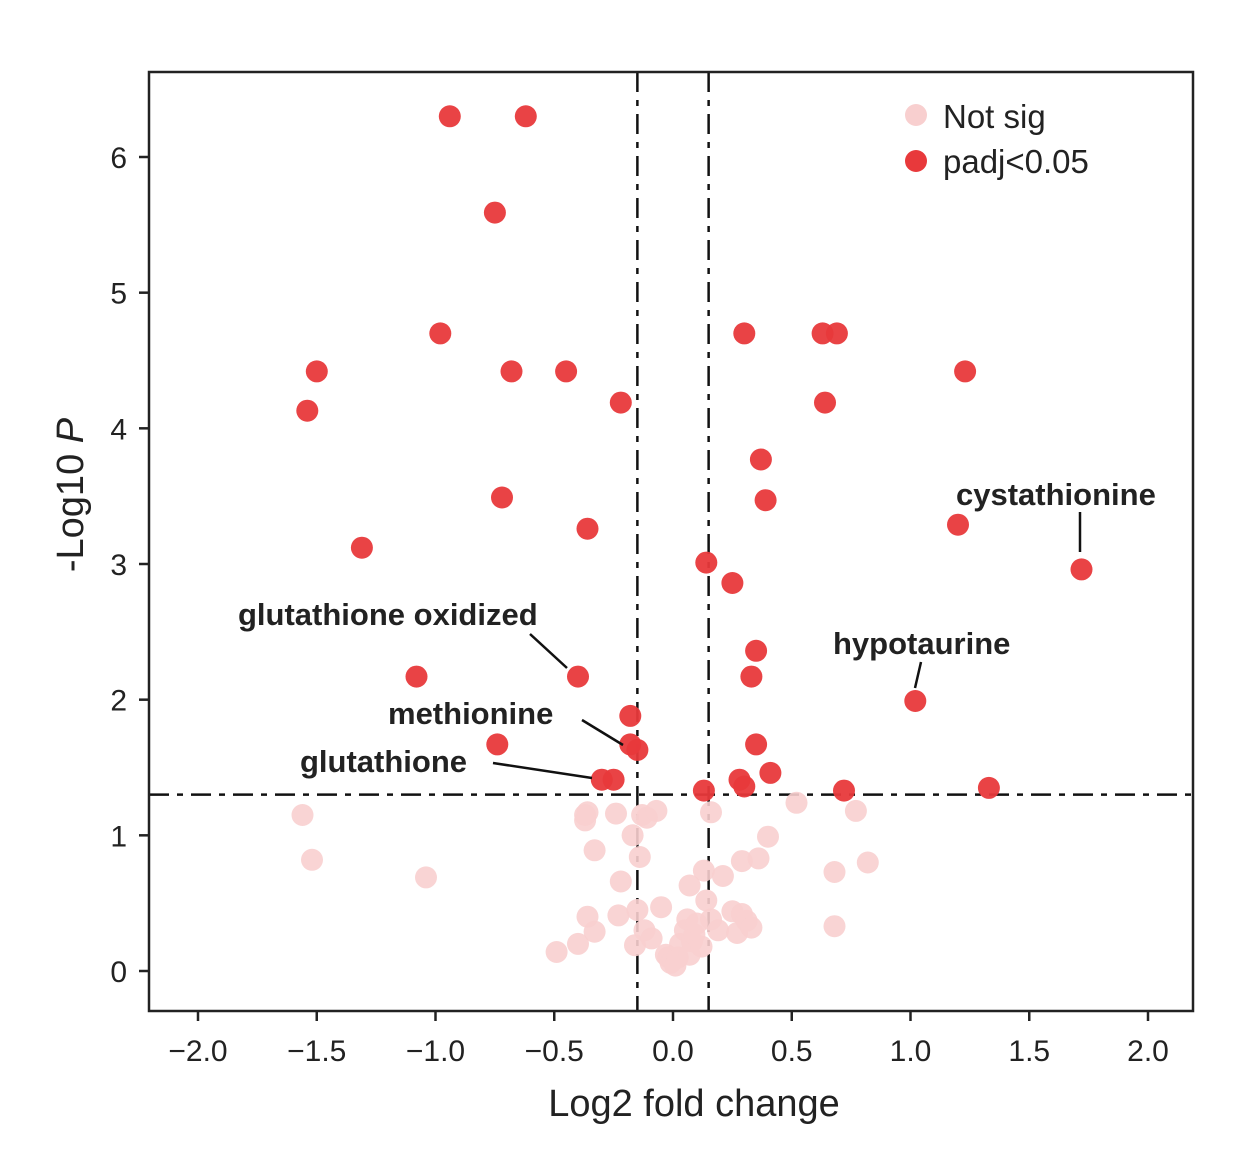 The image size is (1241, 1150). I want to click on leader-hypotaurine, so click(918, 675).